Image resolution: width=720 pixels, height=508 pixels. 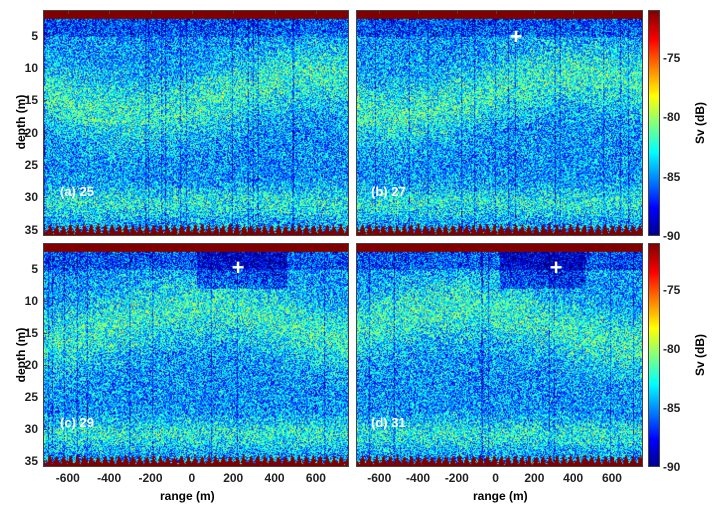 I want to click on x-axis-label-right: range (m), so click(x=500, y=496).